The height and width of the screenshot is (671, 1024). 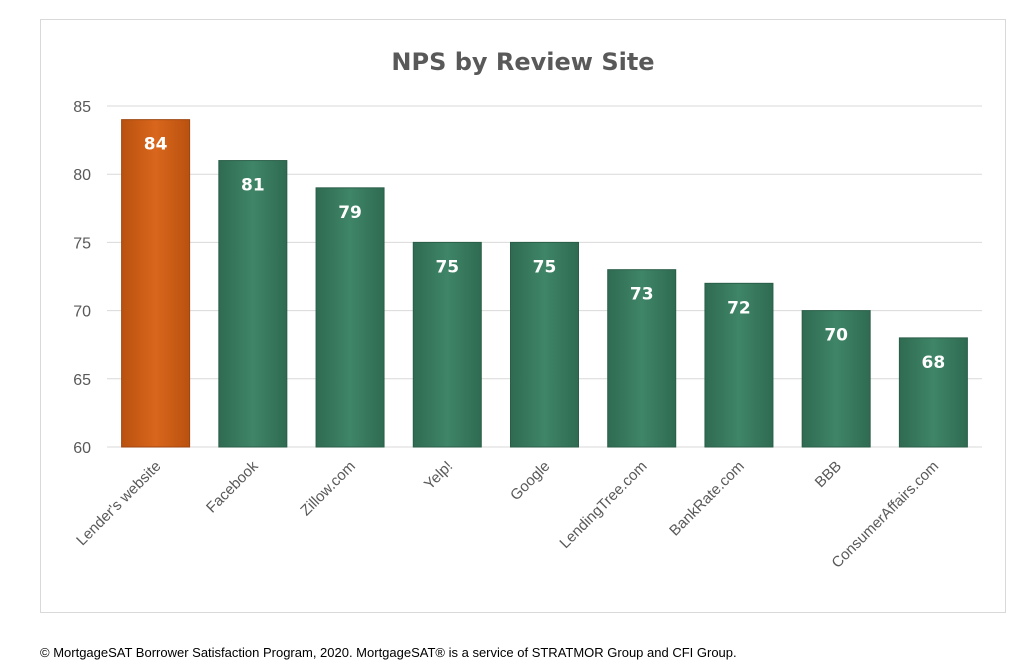 I want to click on data-label: 73, so click(x=642, y=295).